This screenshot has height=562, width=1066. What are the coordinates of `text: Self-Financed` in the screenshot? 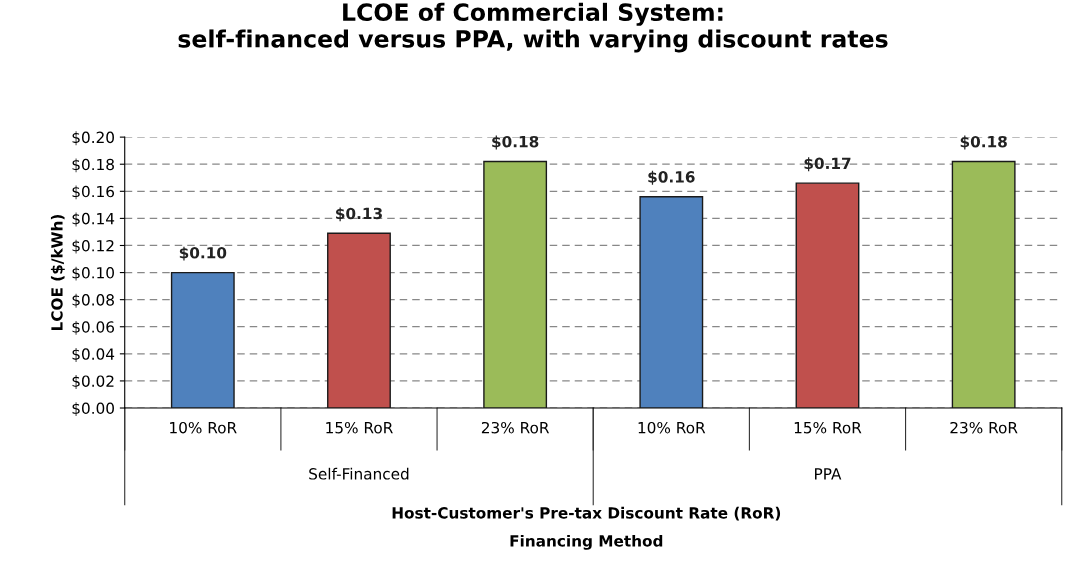 It's located at (359, 473).